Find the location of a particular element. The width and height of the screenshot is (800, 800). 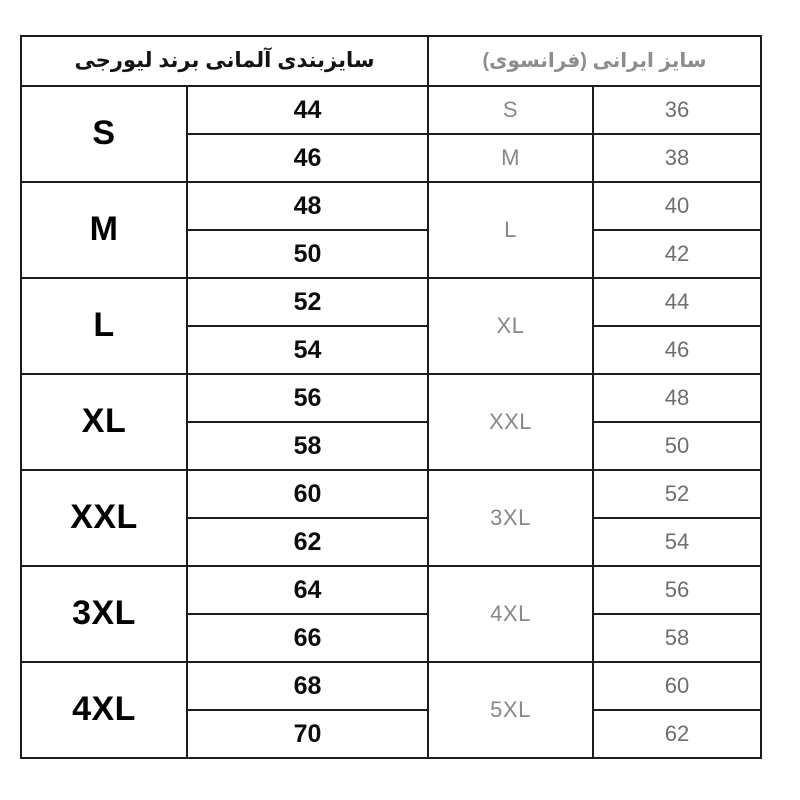

table-row: 58 66 is located at coordinates (391, 638).